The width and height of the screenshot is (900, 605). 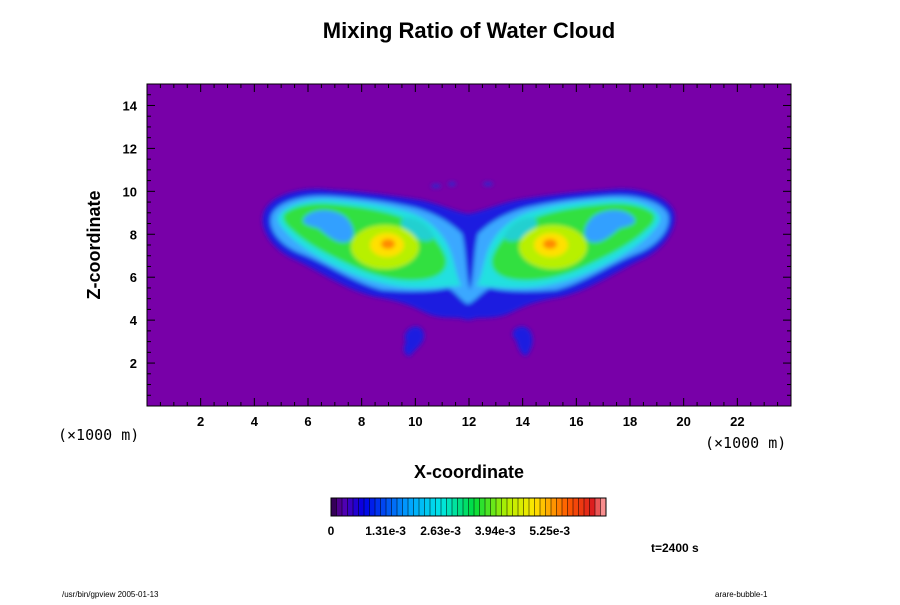 What do you see at coordinates (609, 226) in the screenshot?
I see `cloud-swirl-right` at bounding box center [609, 226].